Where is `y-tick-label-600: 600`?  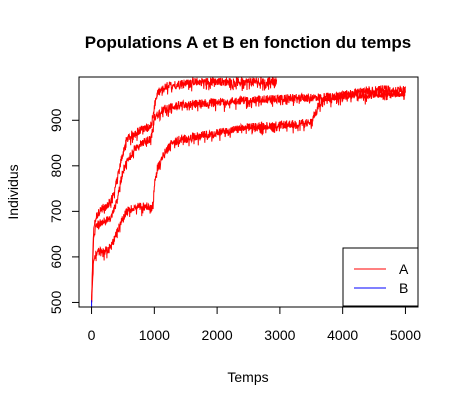
y-tick-label-600: 600 is located at coordinates (56, 257).